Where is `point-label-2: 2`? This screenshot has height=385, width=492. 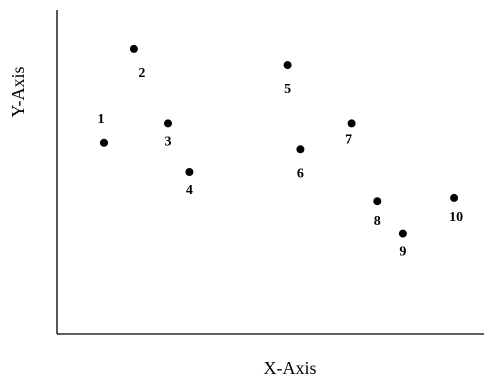
point-label-2: 2 is located at coordinates (141, 73).